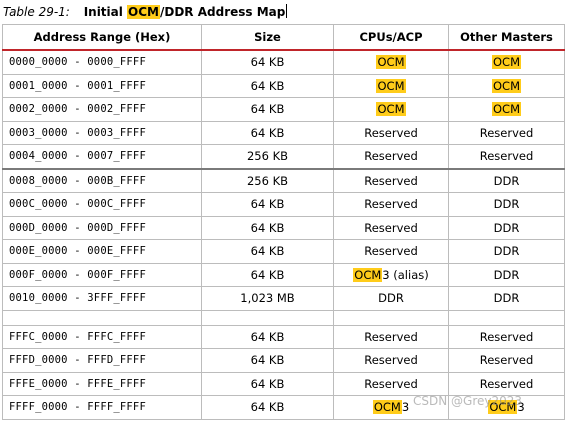 This screenshot has width=579, height=421. Describe the element at coordinates (116, 85) in the screenshot. I see `address-end: 0001_FFFF` at that location.